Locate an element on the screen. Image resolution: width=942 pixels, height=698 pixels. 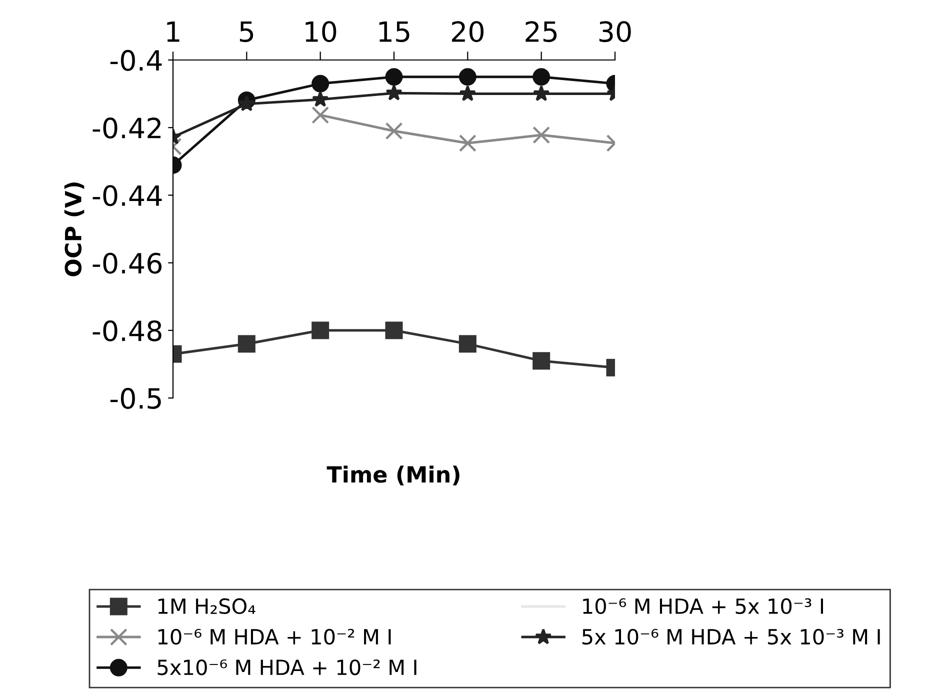
y-tick-label: -0.48 is located at coordinates (127, 331).